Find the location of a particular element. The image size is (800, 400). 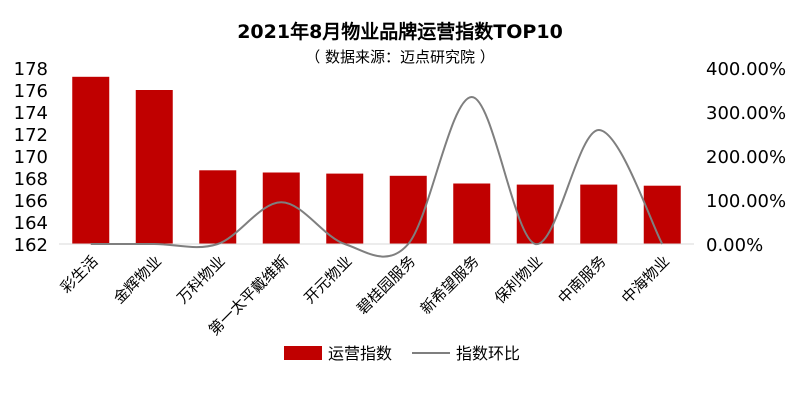

right-tick-label: 0.00% is located at coordinates (734, 245).